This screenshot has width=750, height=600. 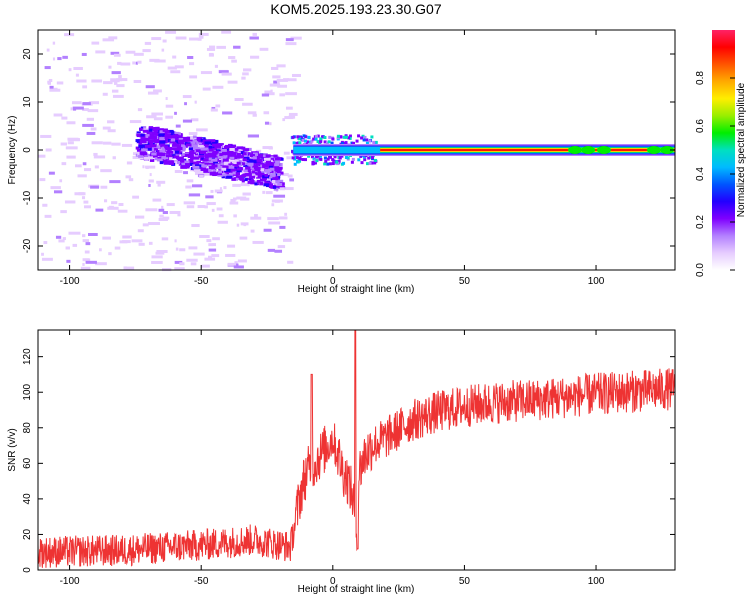 I want to click on colorbar-tick-label: 0.6, so click(x=700, y=126).